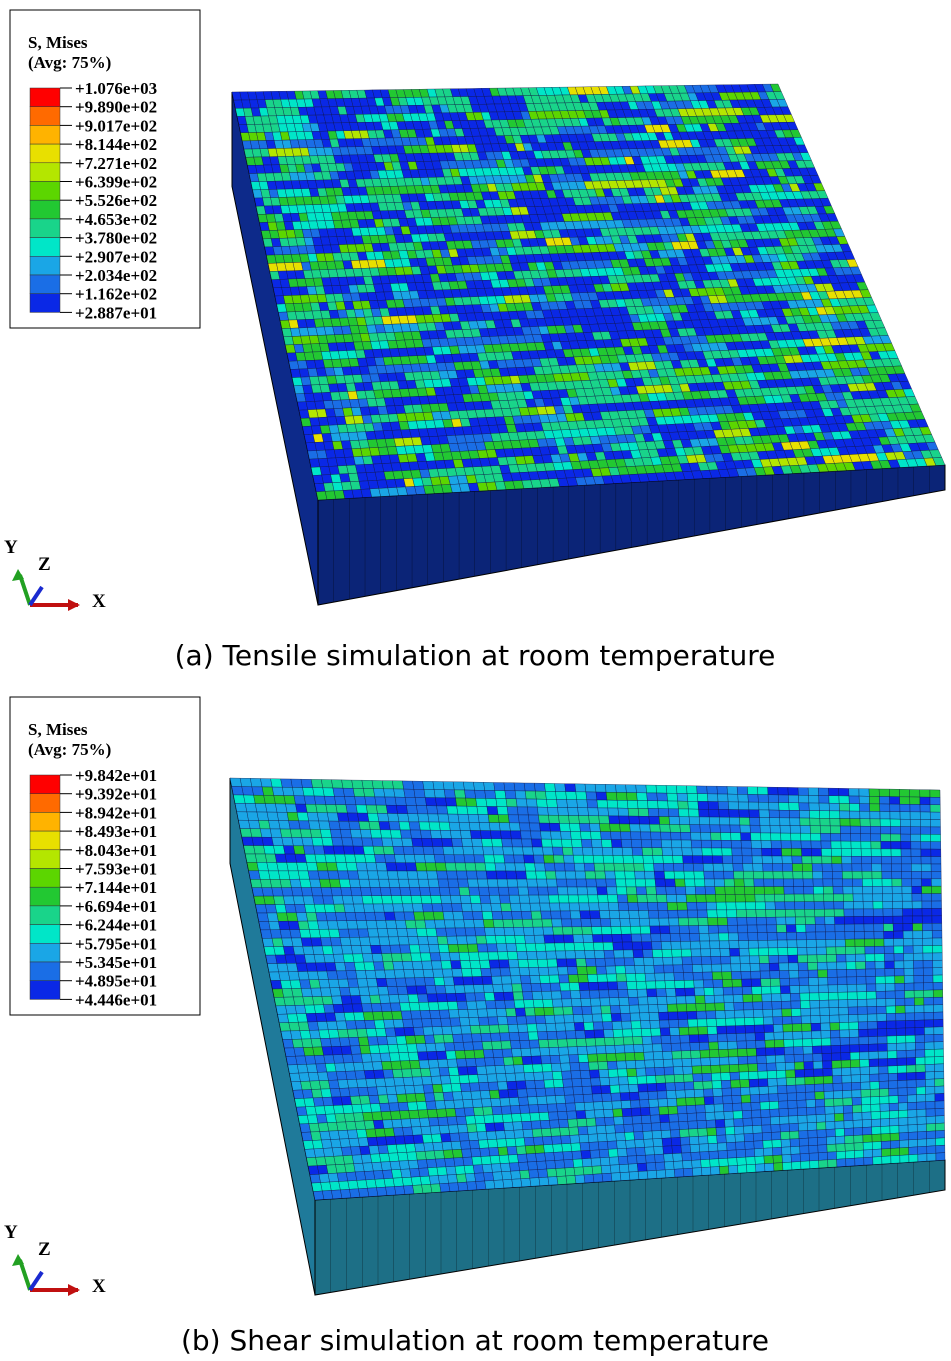  I want to click on legend-label: +8.144e+02, so click(116, 144).